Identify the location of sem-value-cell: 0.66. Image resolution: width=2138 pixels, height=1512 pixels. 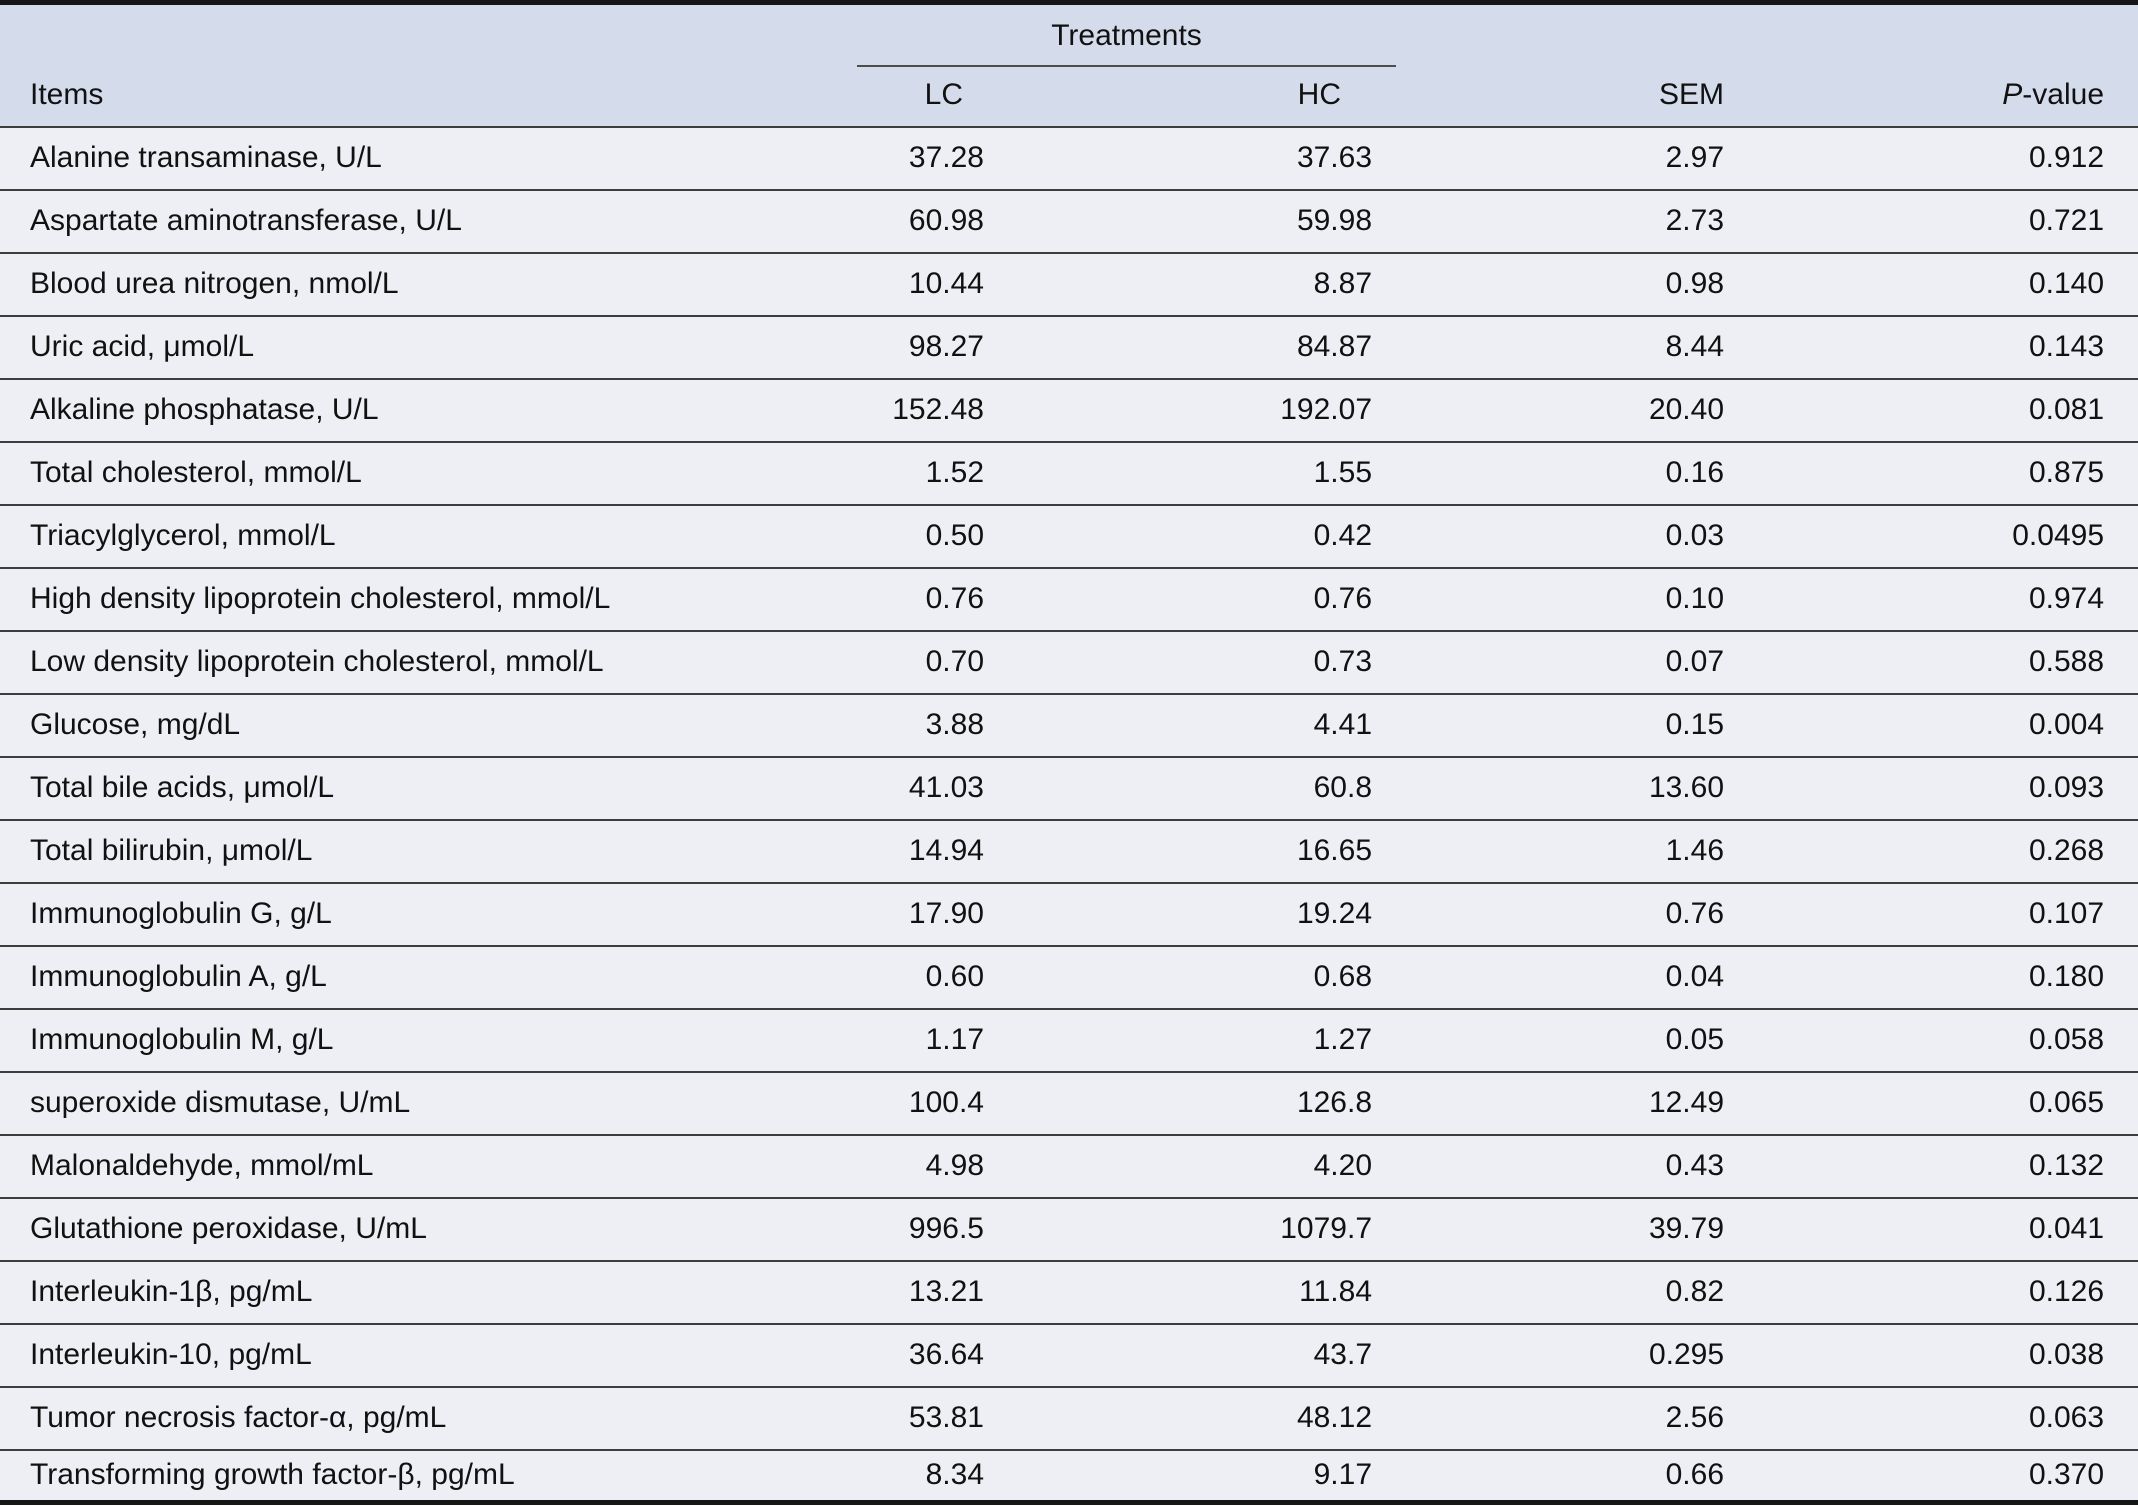
(1572, 1475).